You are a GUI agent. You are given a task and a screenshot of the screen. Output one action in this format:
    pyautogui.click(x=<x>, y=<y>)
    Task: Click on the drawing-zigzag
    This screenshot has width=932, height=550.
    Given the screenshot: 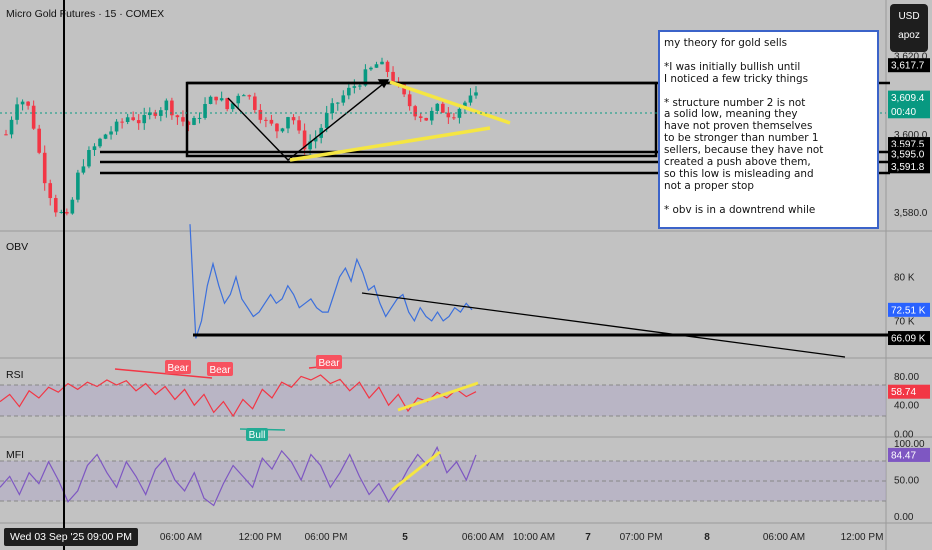 What is the action you would take?
    pyautogui.click(x=308, y=120)
    